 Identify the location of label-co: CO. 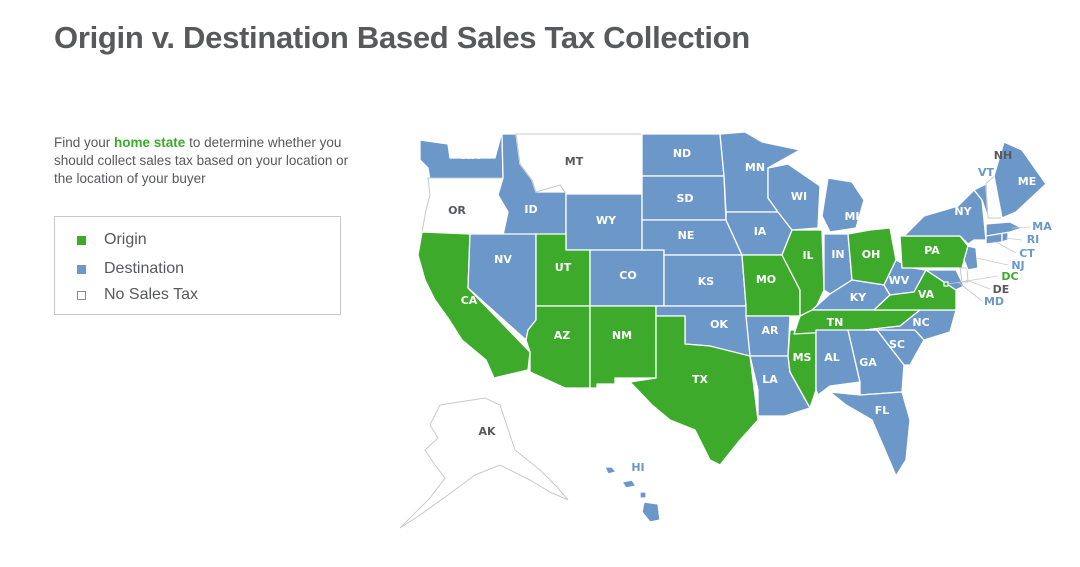
(627, 275).